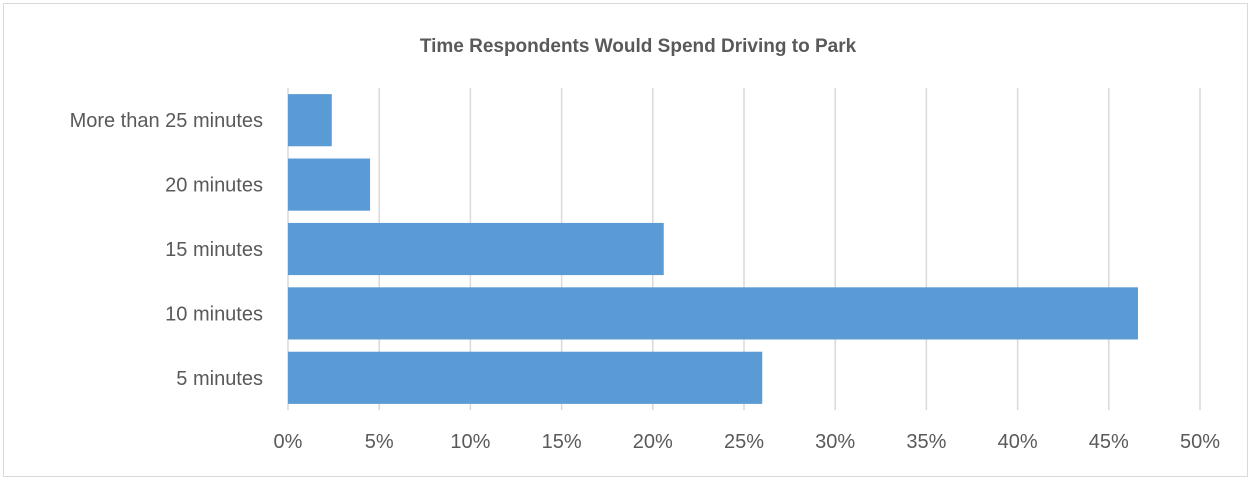 The height and width of the screenshot is (481, 1253). I want to click on category-label: 20 minutes, so click(214, 186).